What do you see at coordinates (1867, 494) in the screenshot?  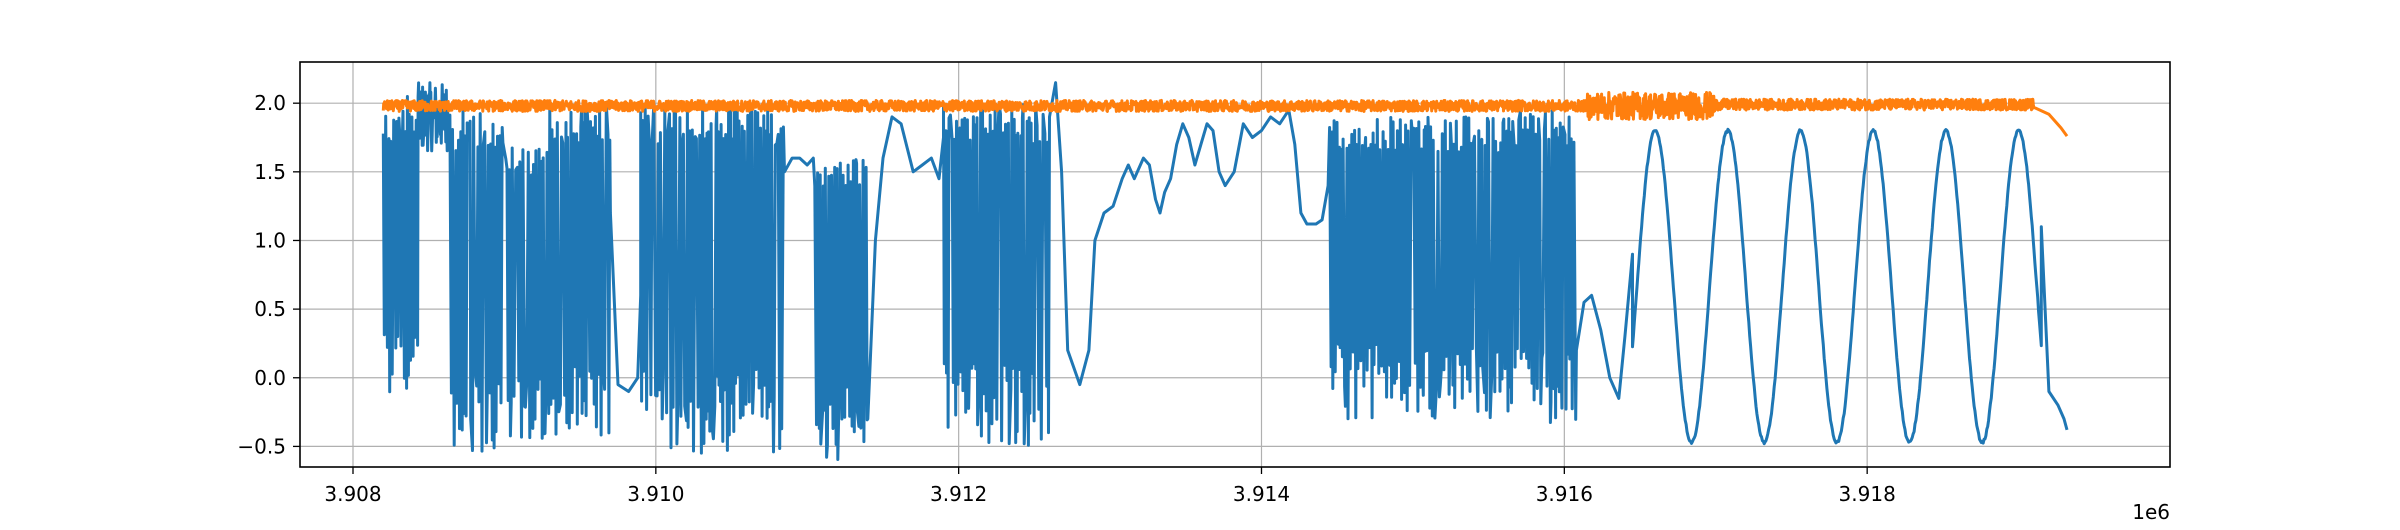 I see `x-tick-label: 3.918` at bounding box center [1867, 494].